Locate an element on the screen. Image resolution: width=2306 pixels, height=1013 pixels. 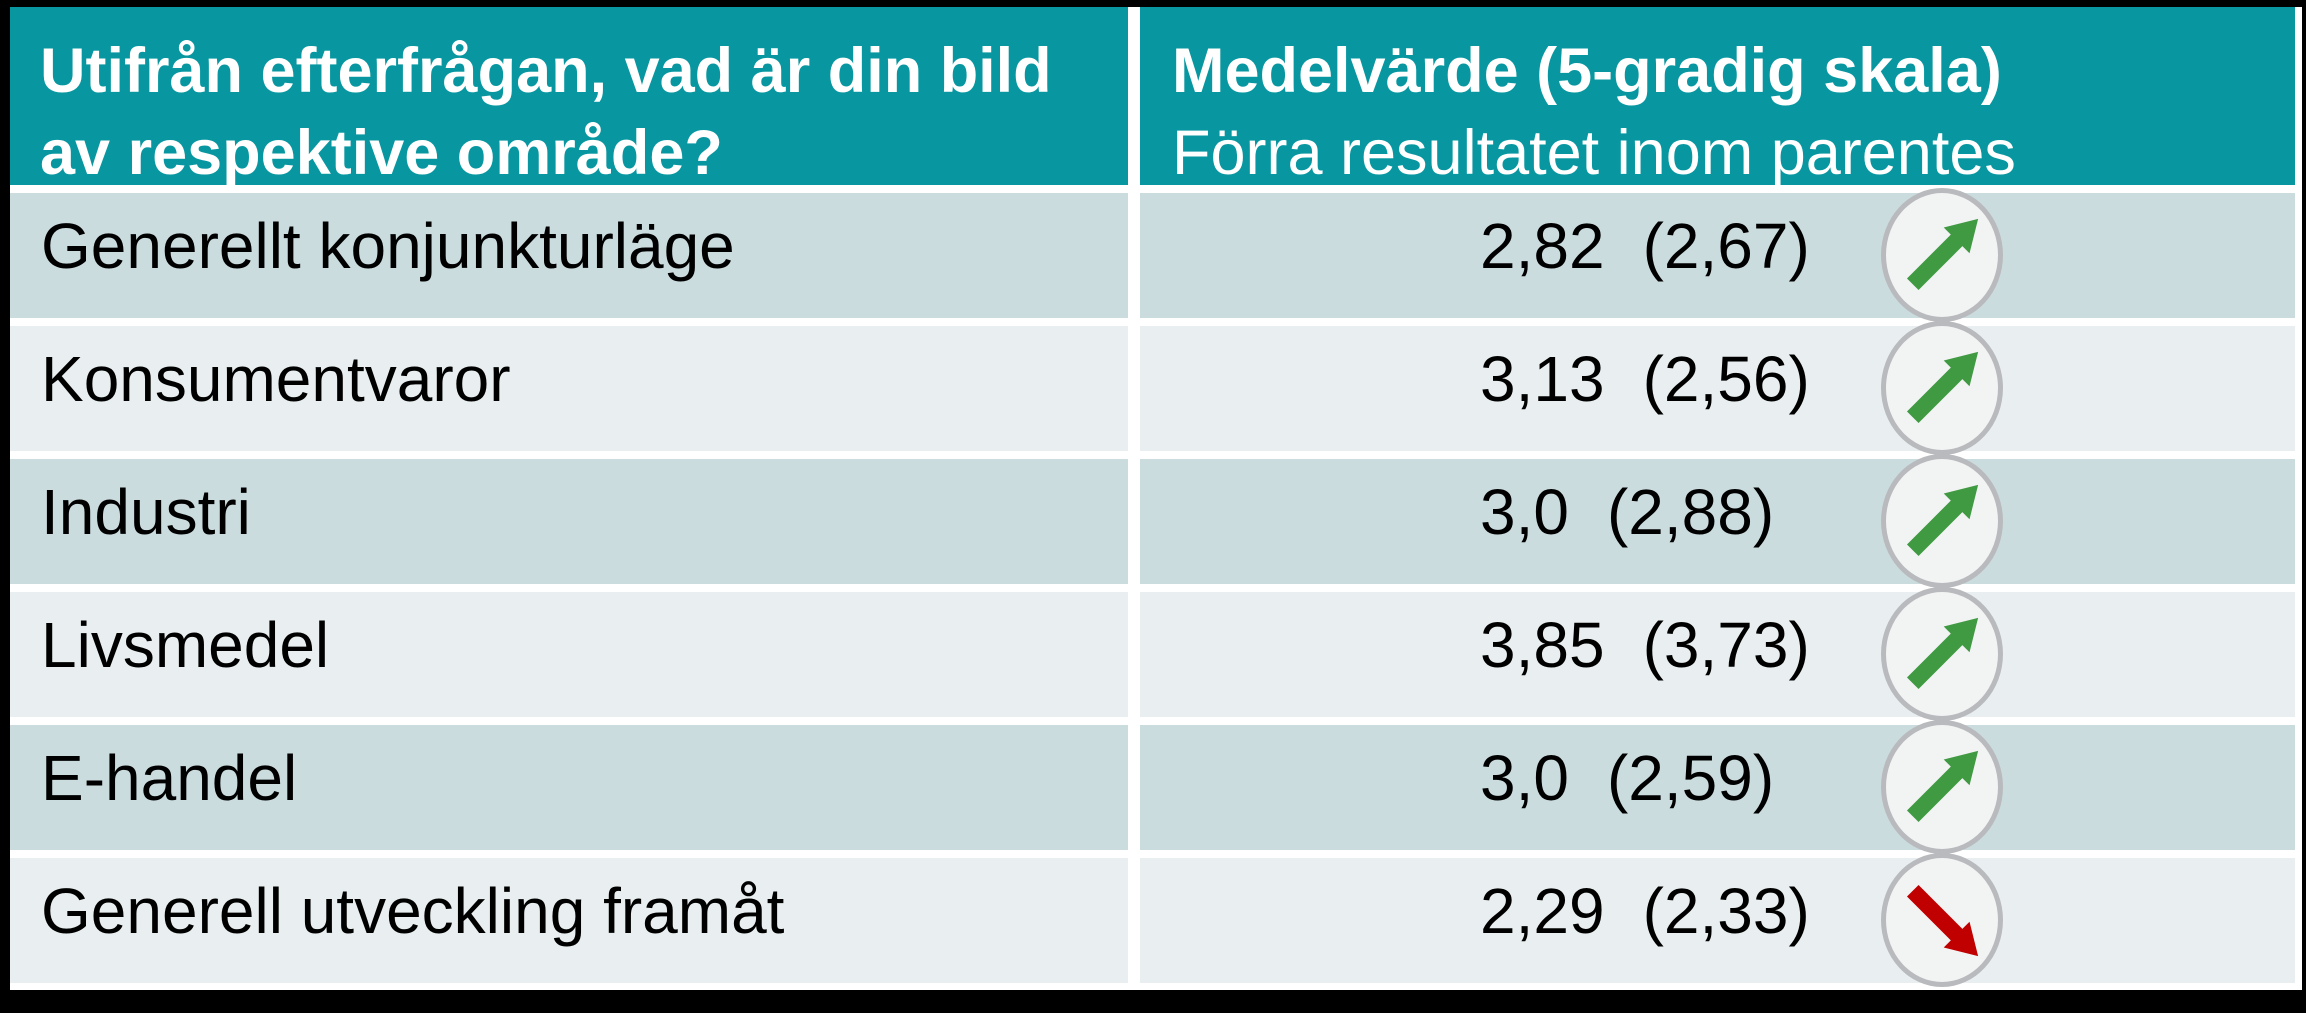
area-label: Industri is located at coordinates (146, 512).